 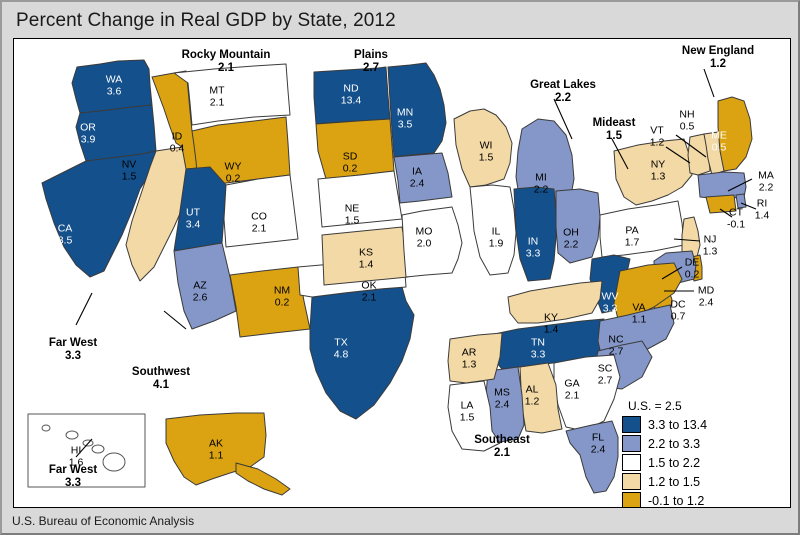 I want to click on state-value: 3.4, so click(x=193, y=224).